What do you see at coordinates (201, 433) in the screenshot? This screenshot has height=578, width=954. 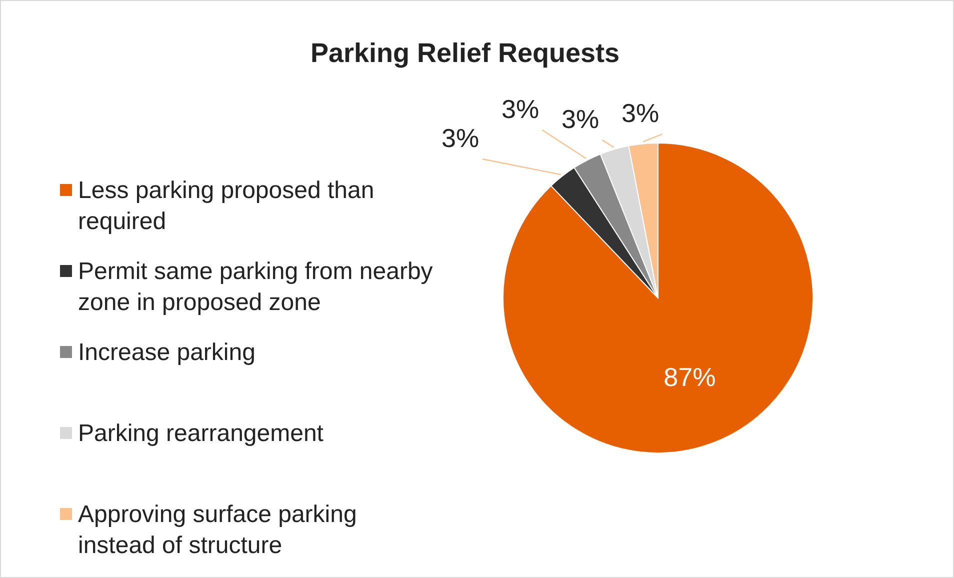 I see `legend-label: Parking rearrangement` at bounding box center [201, 433].